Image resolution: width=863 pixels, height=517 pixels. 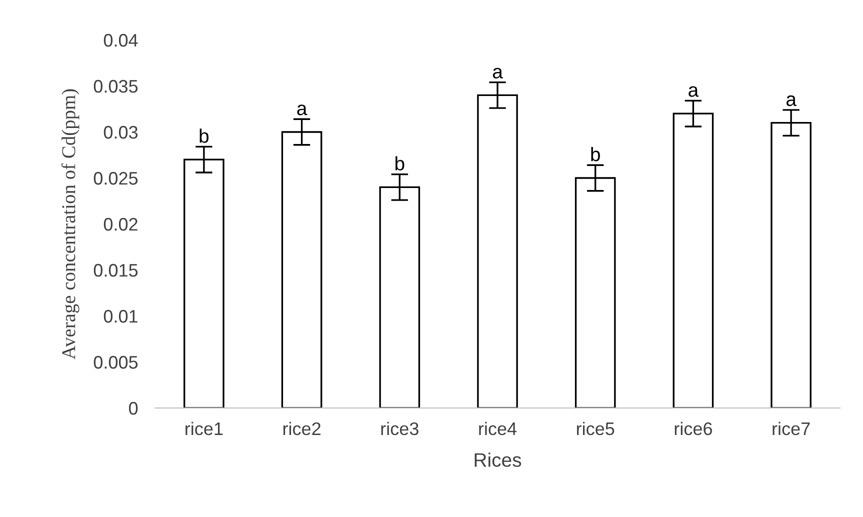 I want to click on y-tick-label: 0.005, so click(x=116, y=362).